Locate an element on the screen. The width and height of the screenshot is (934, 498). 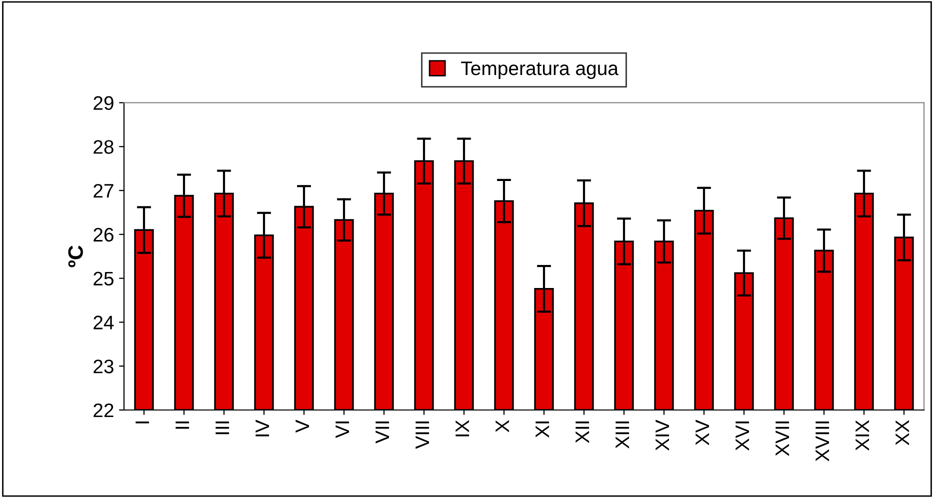
y-tick-label: 24 is located at coordinates (104, 323).